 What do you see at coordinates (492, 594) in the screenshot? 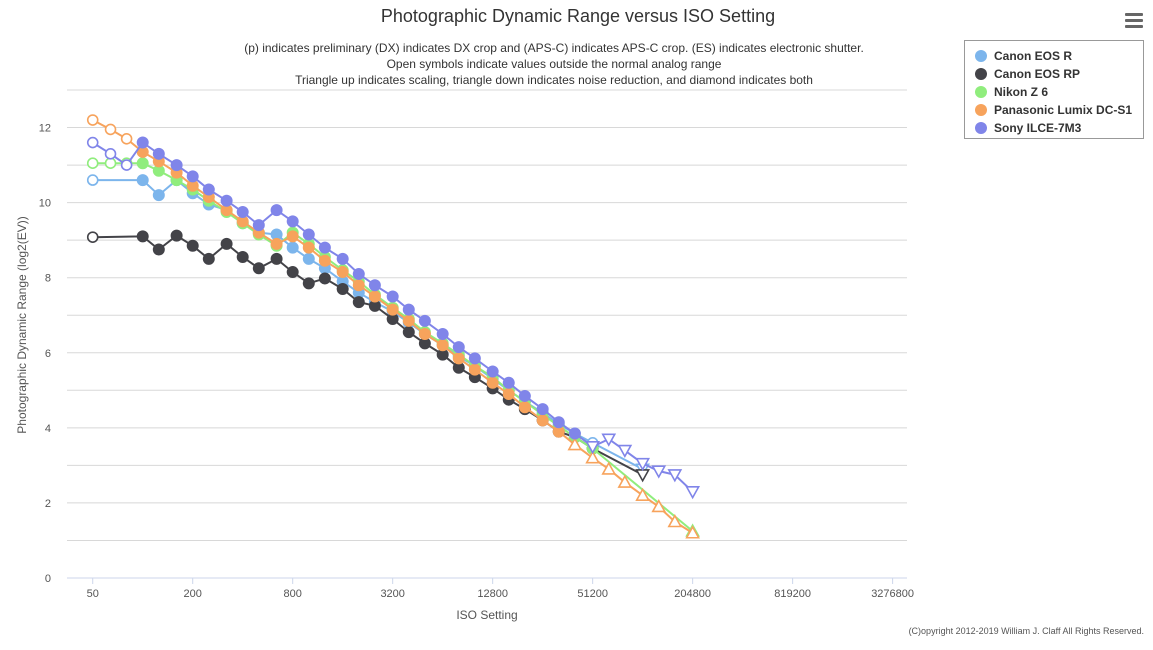
I see `x-tick-label: 12800` at bounding box center [492, 594].